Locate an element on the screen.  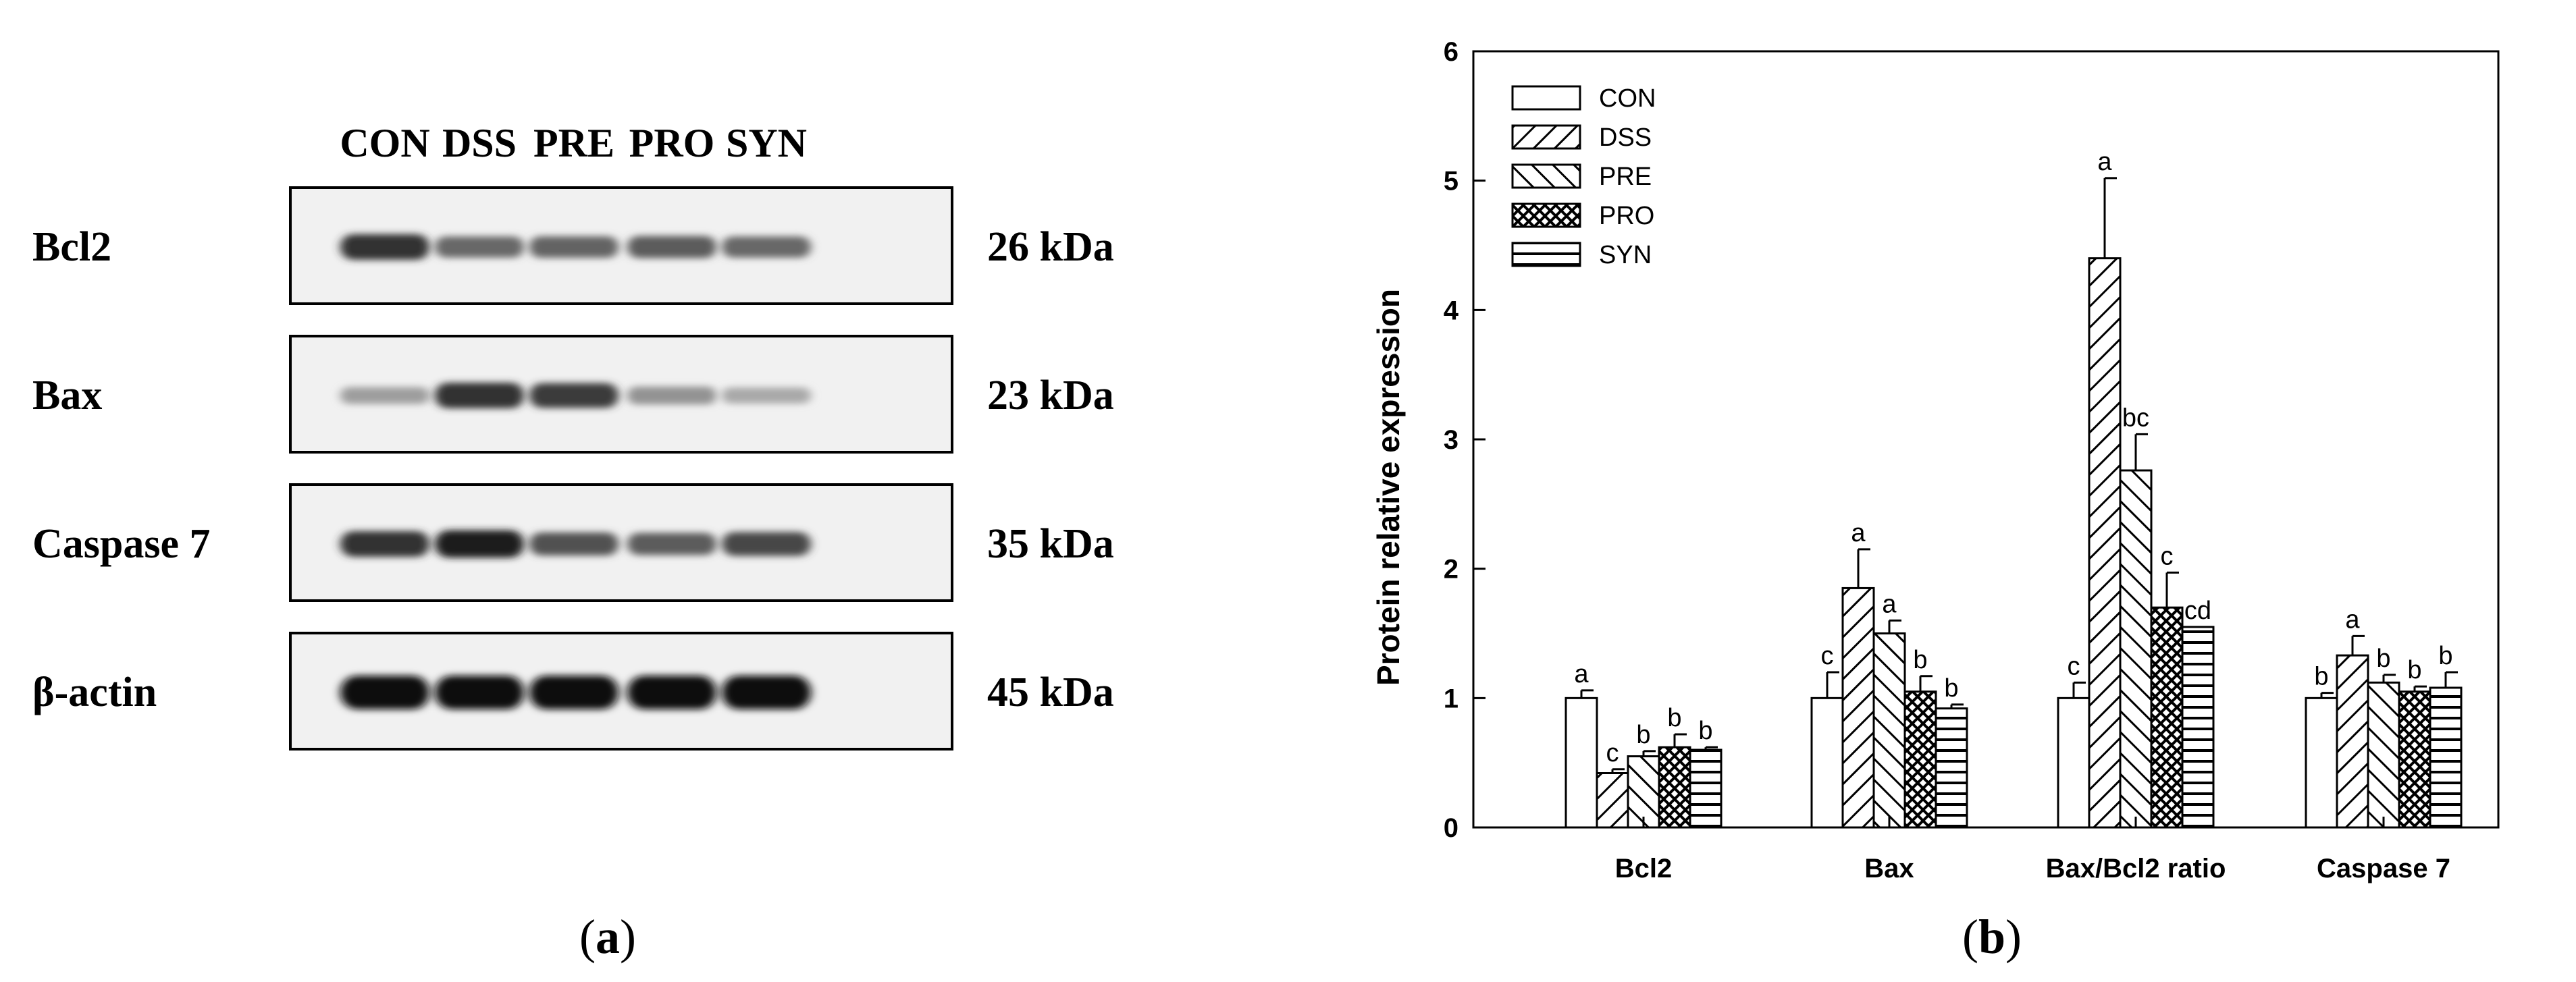
legend-label-pre: PRE is located at coordinates (1625, 177).